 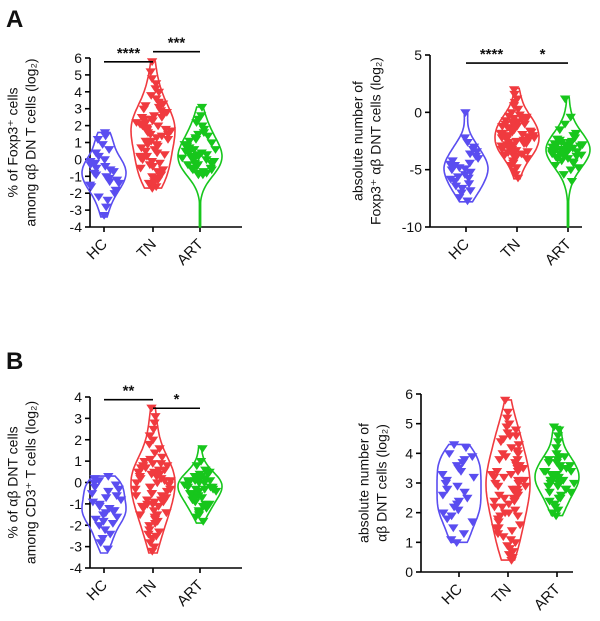 What do you see at coordinates (416, 170) in the screenshot?
I see `y-tick-label: -5` at bounding box center [416, 170].